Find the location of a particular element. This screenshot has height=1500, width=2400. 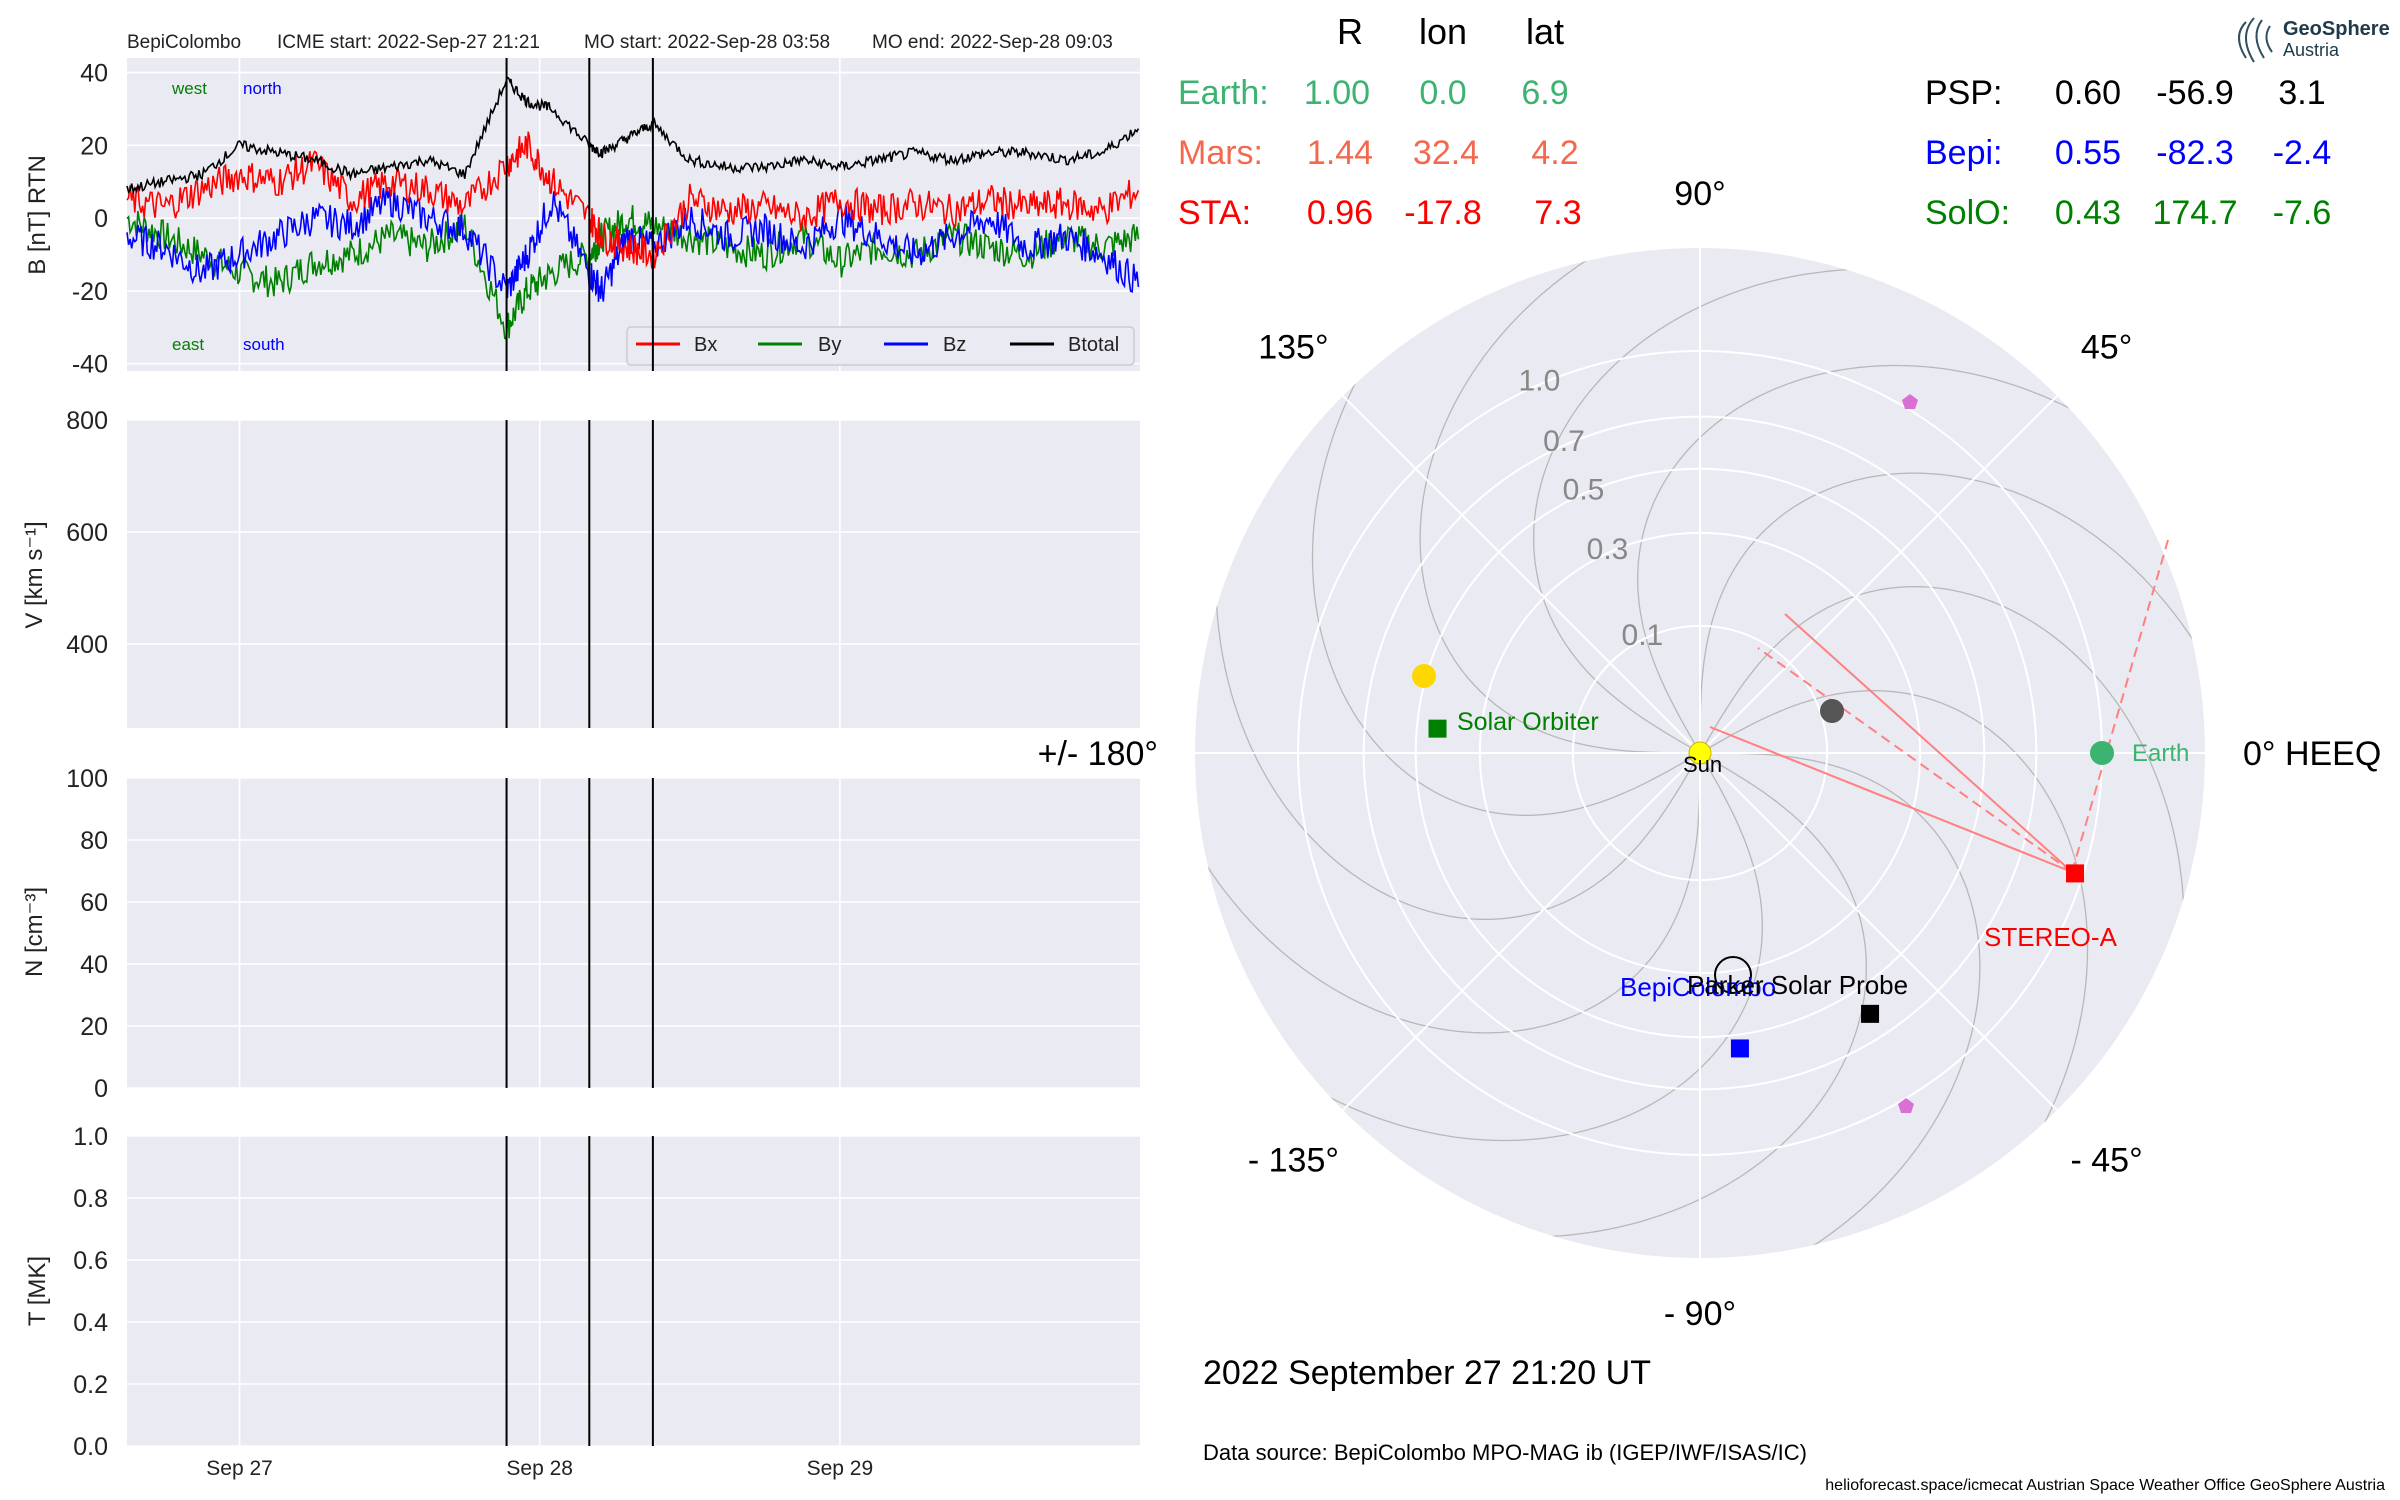

grey-marker is located at coordinates (1832, 711).